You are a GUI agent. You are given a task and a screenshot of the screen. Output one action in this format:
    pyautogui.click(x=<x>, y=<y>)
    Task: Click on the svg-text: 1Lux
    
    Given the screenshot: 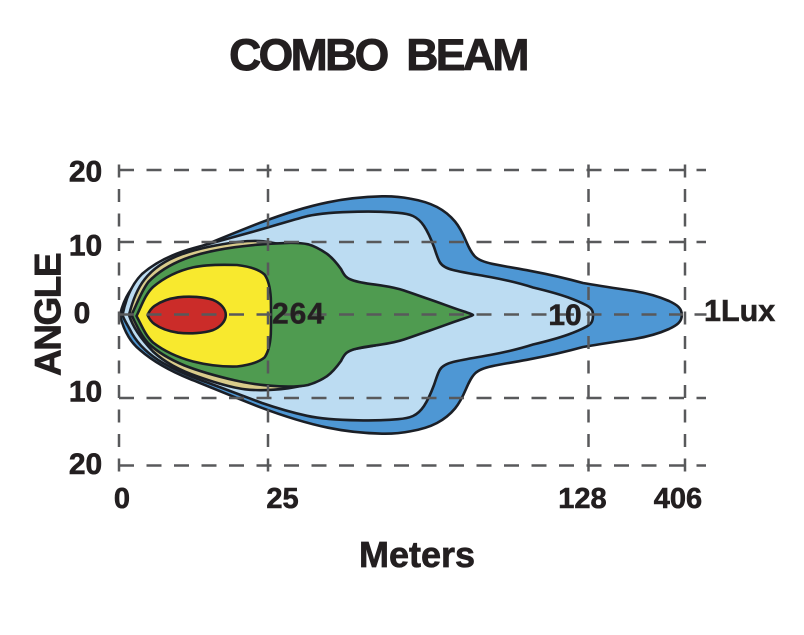 What is the action you would take?
    pyautogui.click(x=739, y=311)
    